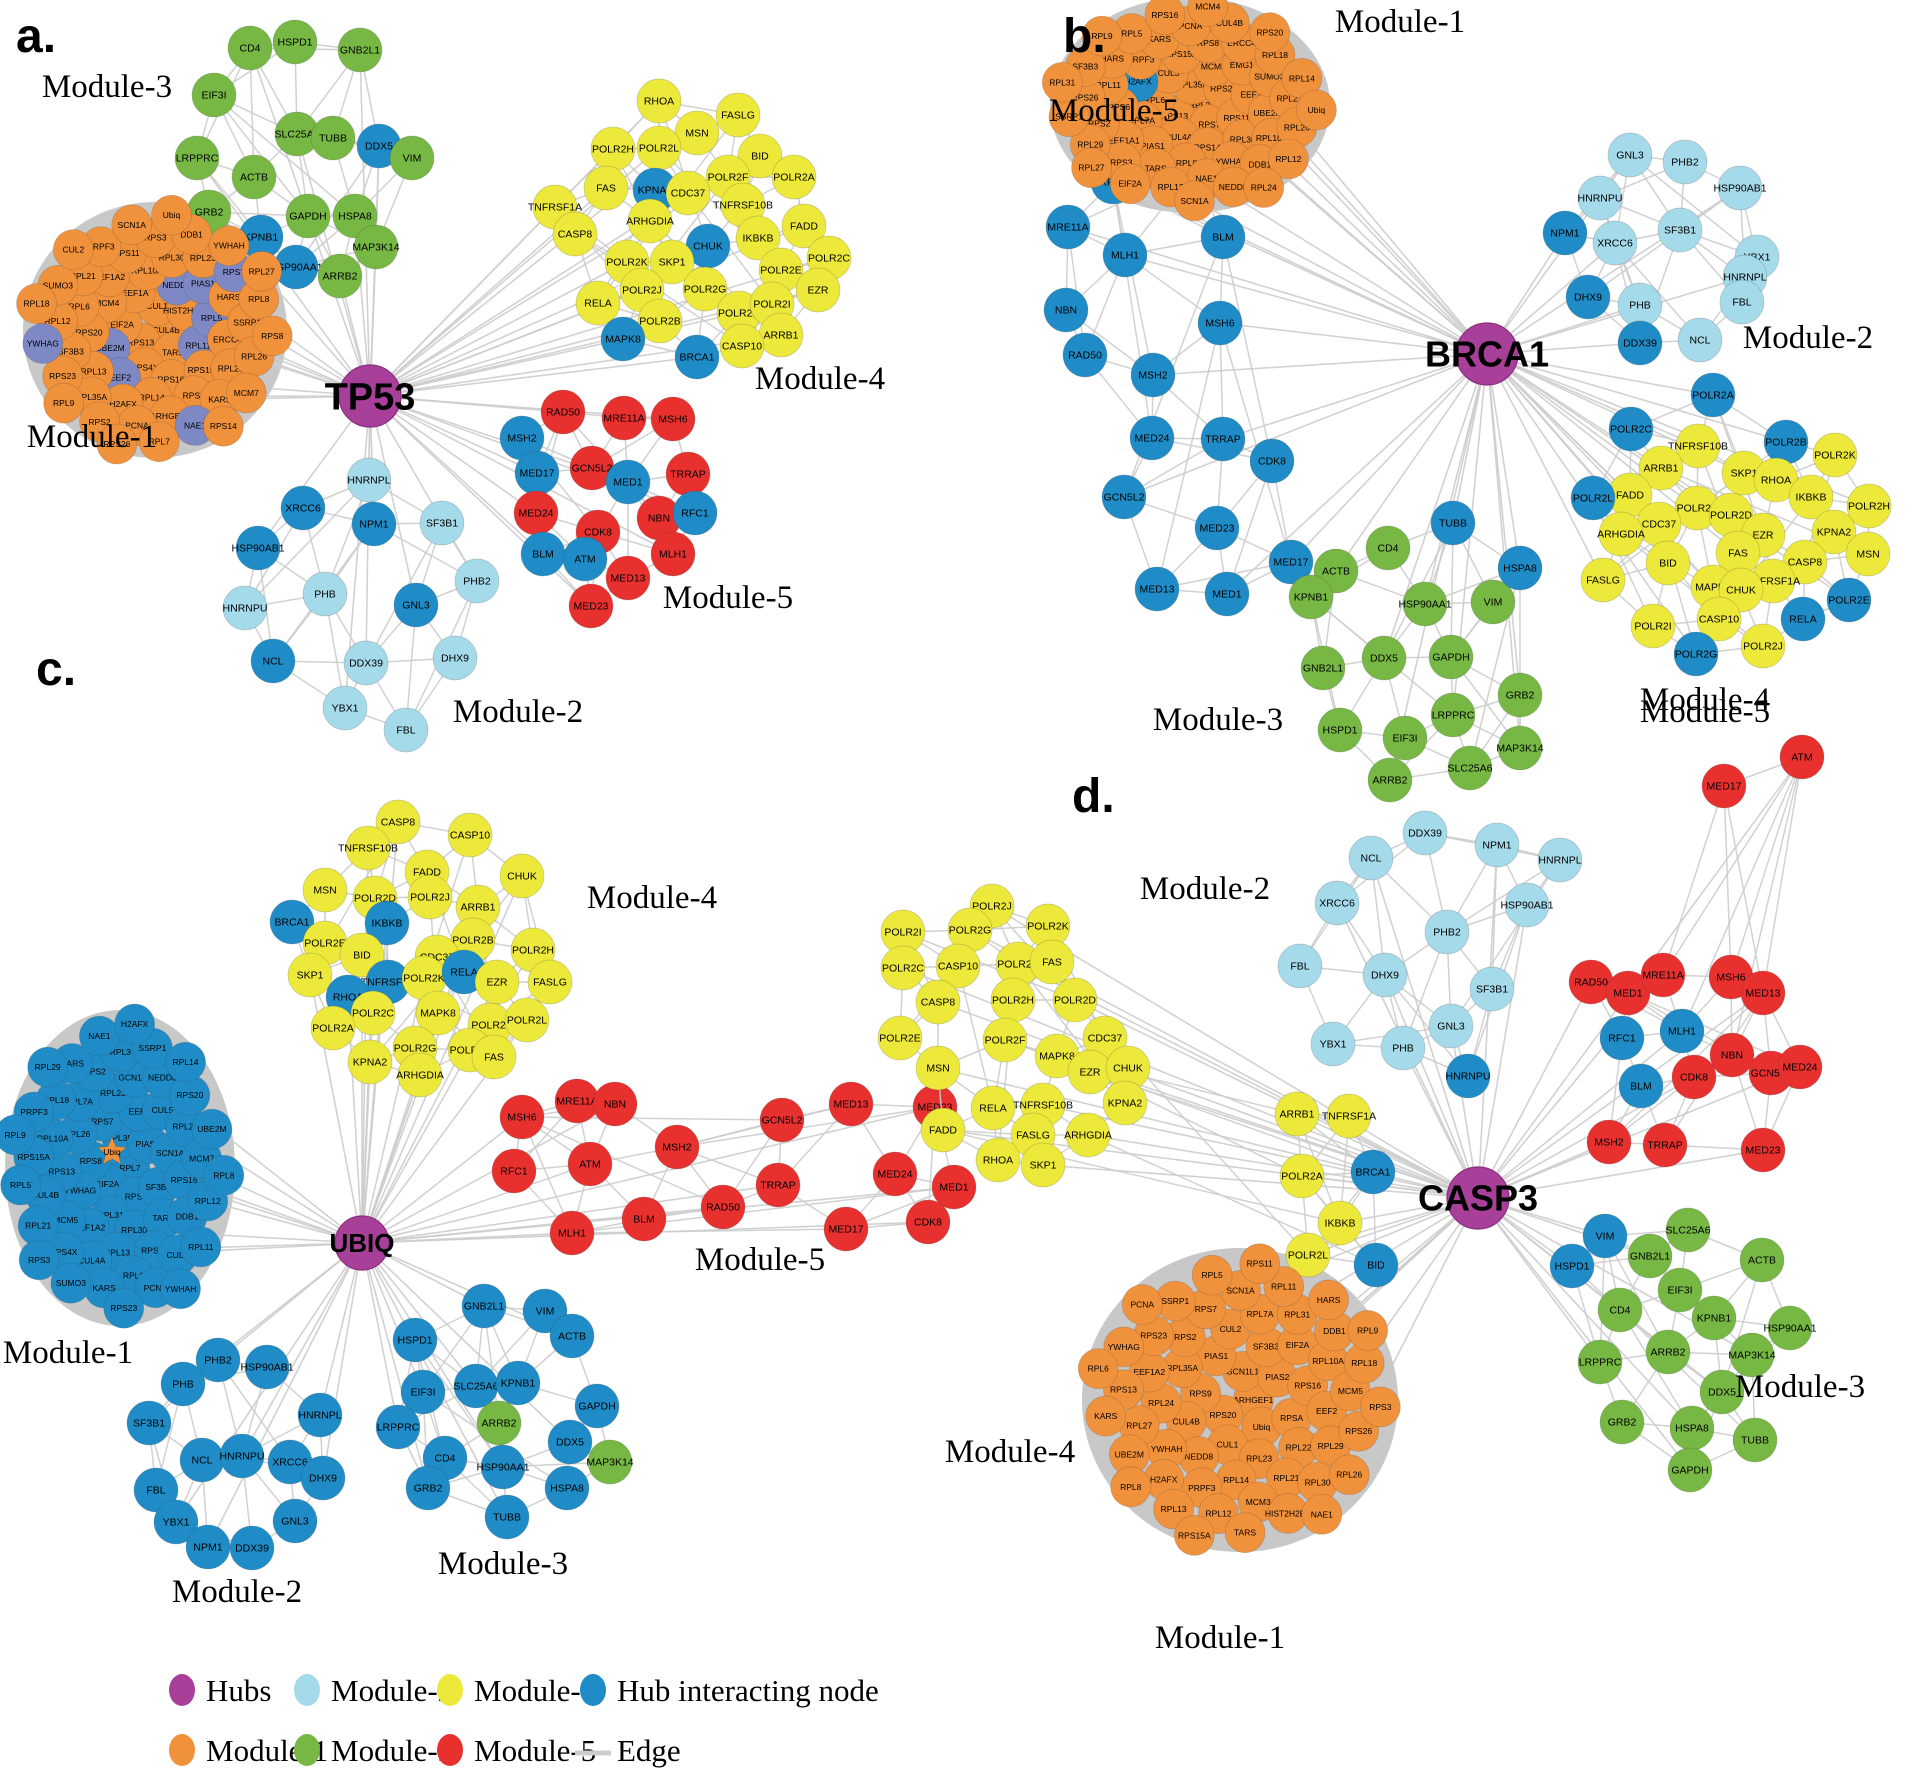 The height and width of the screenshot is (1775, 1923). Describe the element at coordinates (1680, 1290) in the screenshot. I see `node-d-EIF3I` at that location.